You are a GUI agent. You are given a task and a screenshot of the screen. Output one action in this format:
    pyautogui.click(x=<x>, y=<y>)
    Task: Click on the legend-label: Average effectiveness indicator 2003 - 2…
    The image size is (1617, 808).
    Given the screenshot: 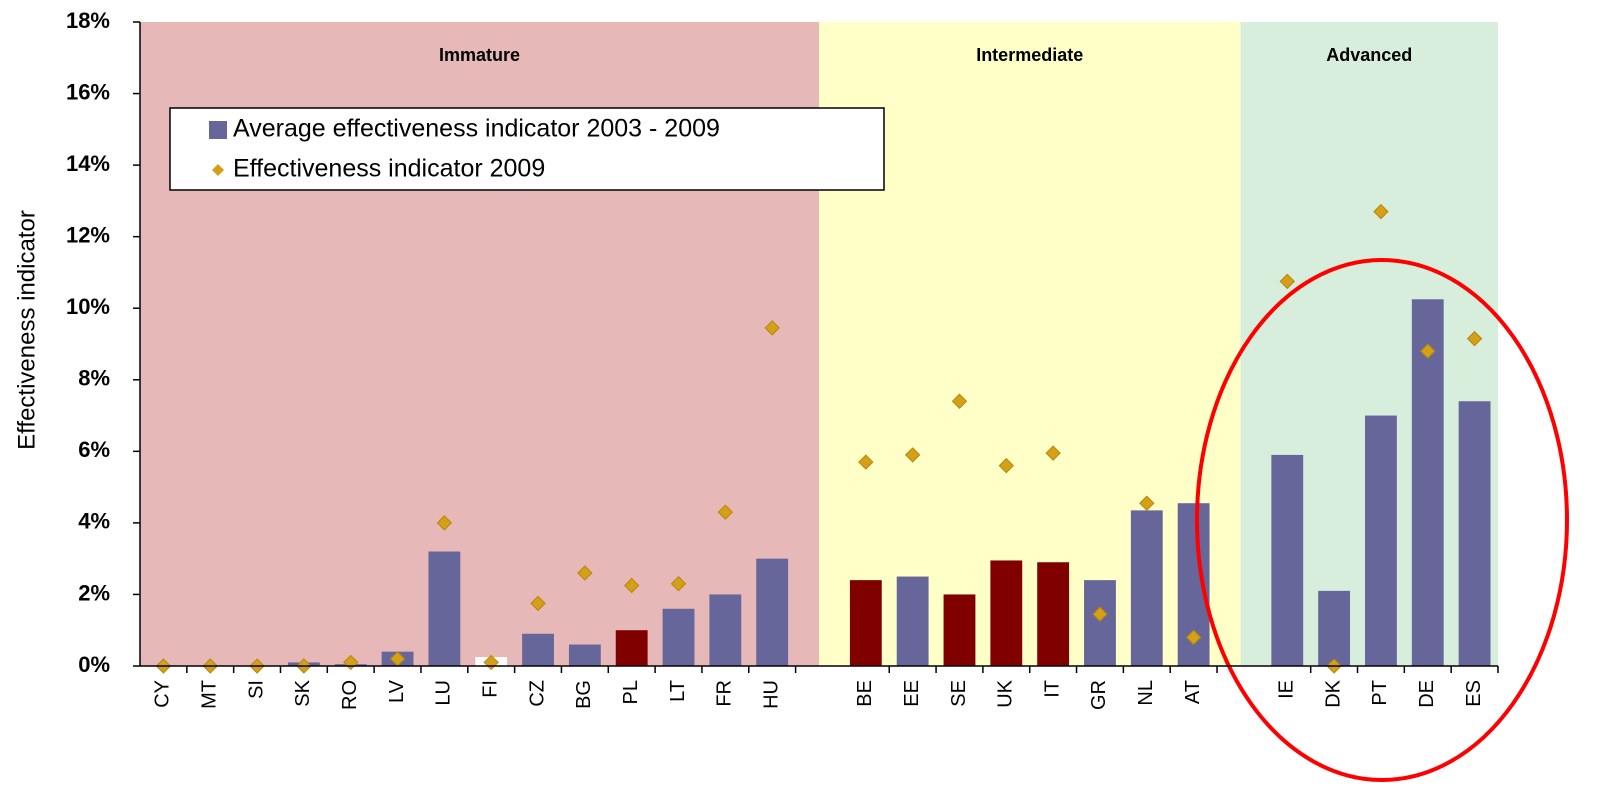 What is the action you would take?
    pyautogui.click(x=476, y=129)
    